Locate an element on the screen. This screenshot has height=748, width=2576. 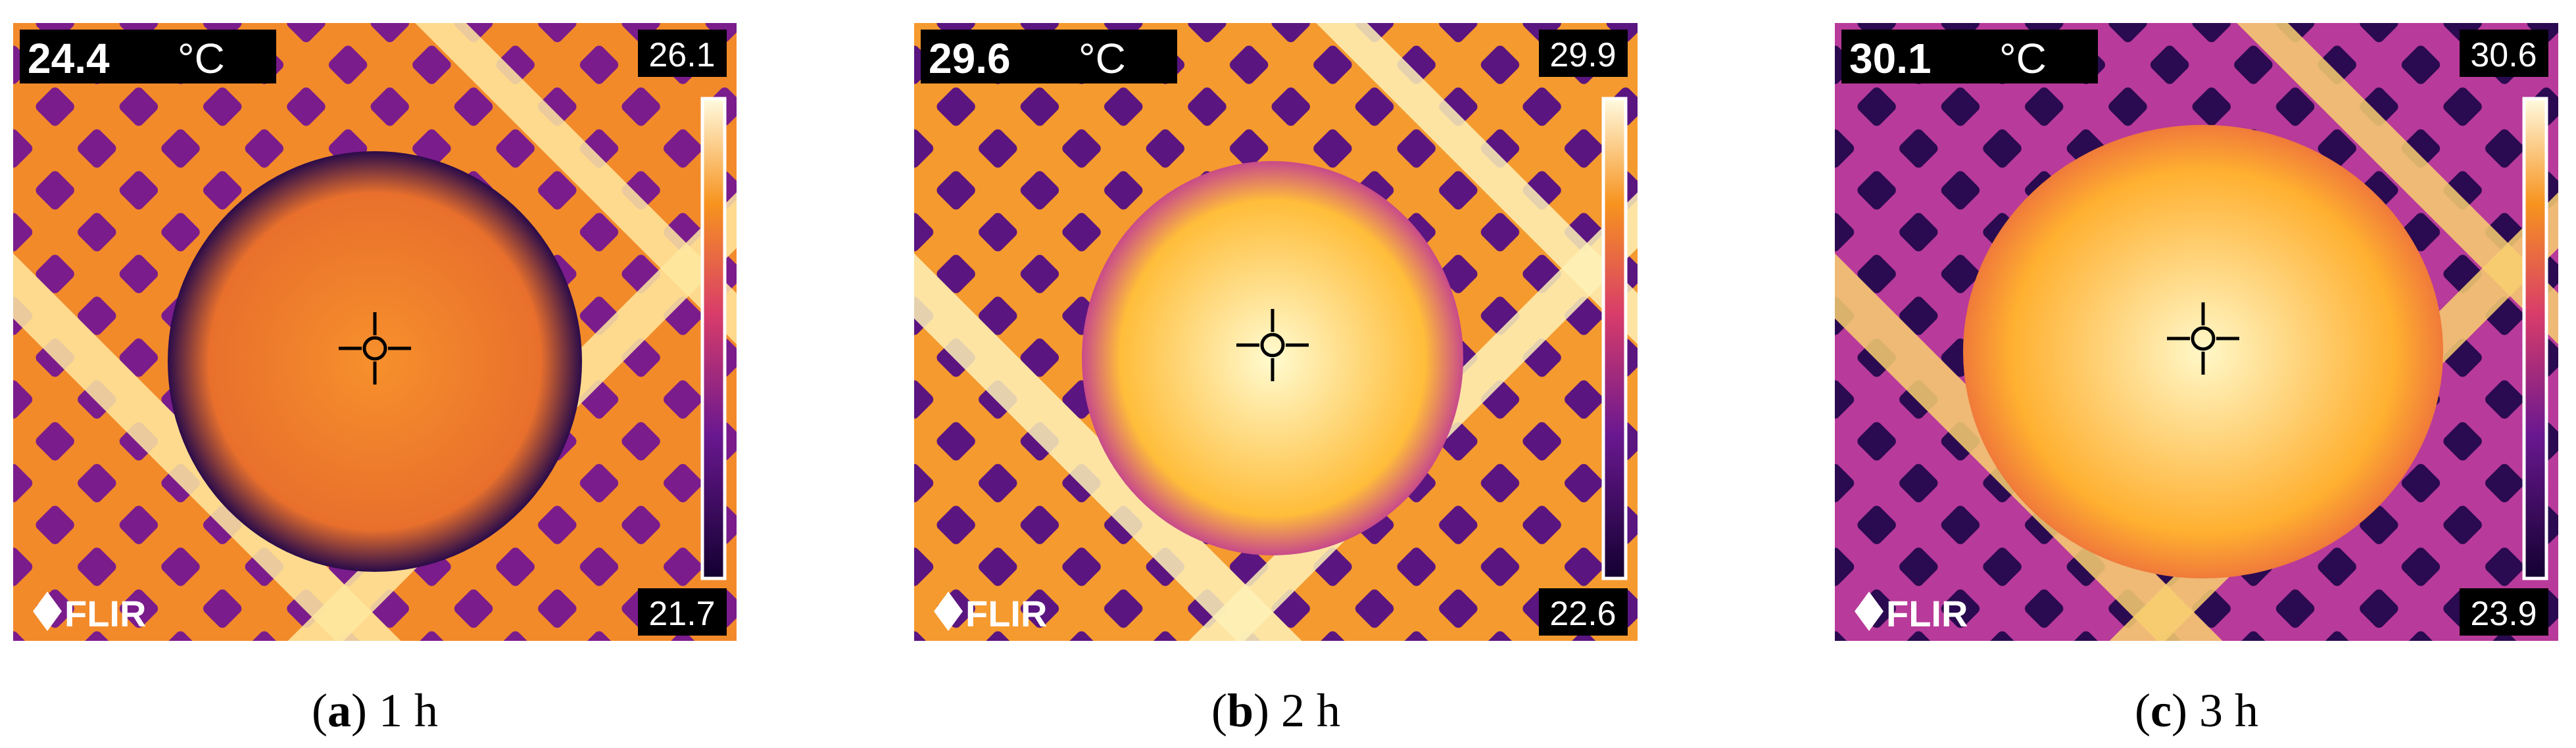
caption: (c) 3 h is located at coordinates (2196, 711).